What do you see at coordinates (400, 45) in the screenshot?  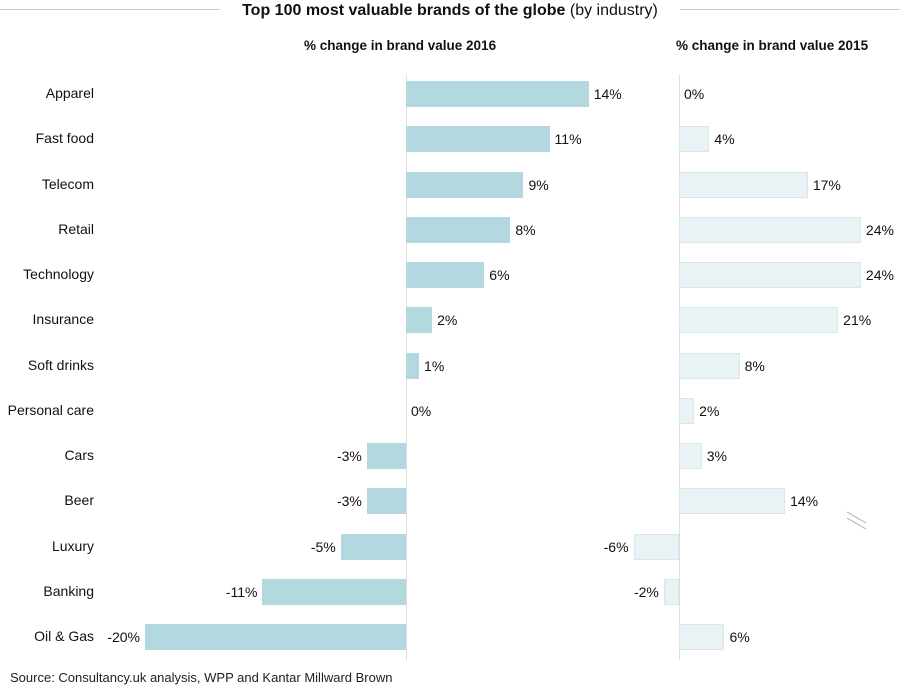 I see `subtitle-2016: % change in brand value 2016` at bounding box center [400, 45].